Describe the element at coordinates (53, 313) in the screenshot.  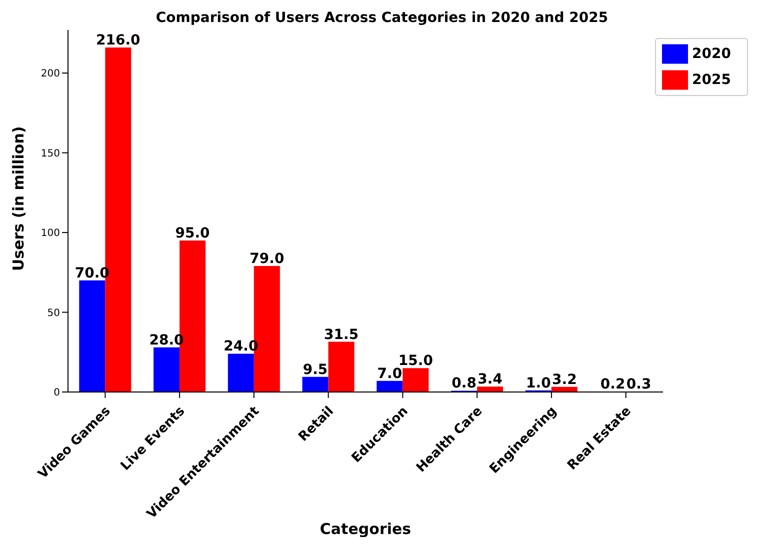
I see `y-tick-label: 50` at that location.